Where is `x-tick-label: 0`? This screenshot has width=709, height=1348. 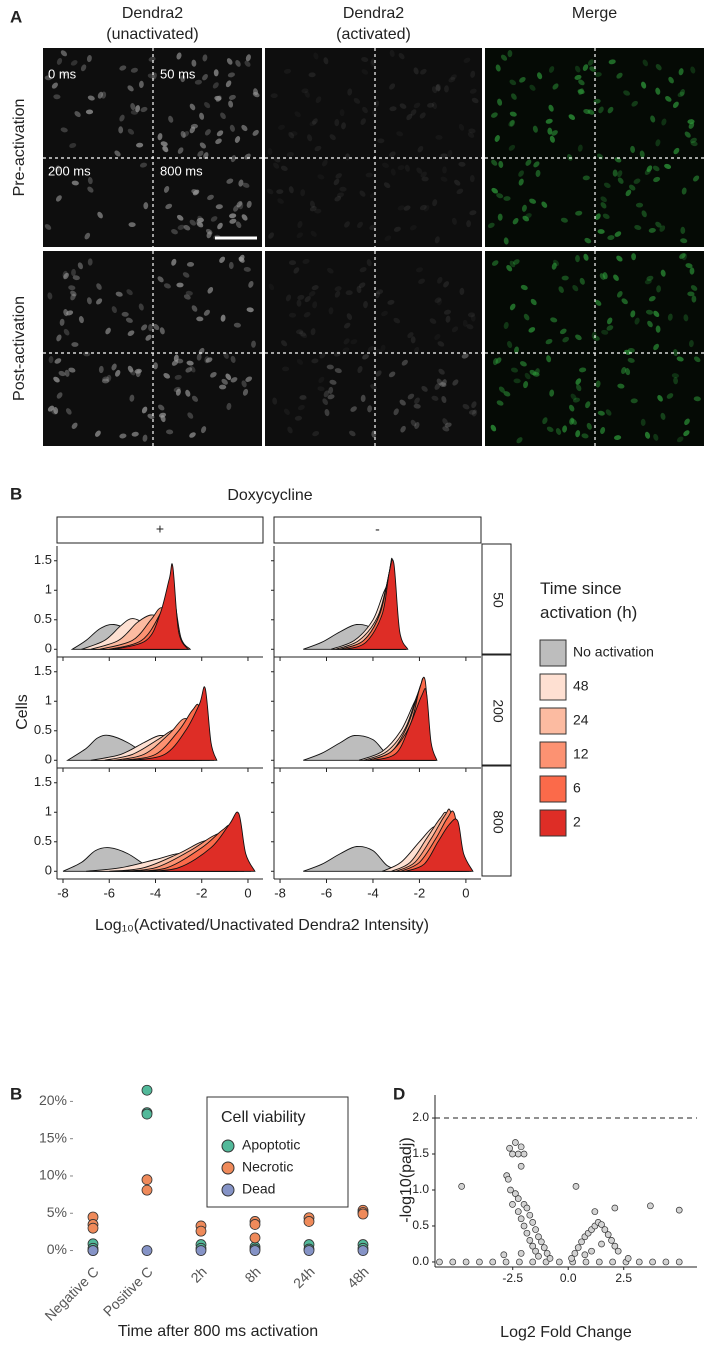 x-tick-label: 0 is located at coordinates (247, 892).